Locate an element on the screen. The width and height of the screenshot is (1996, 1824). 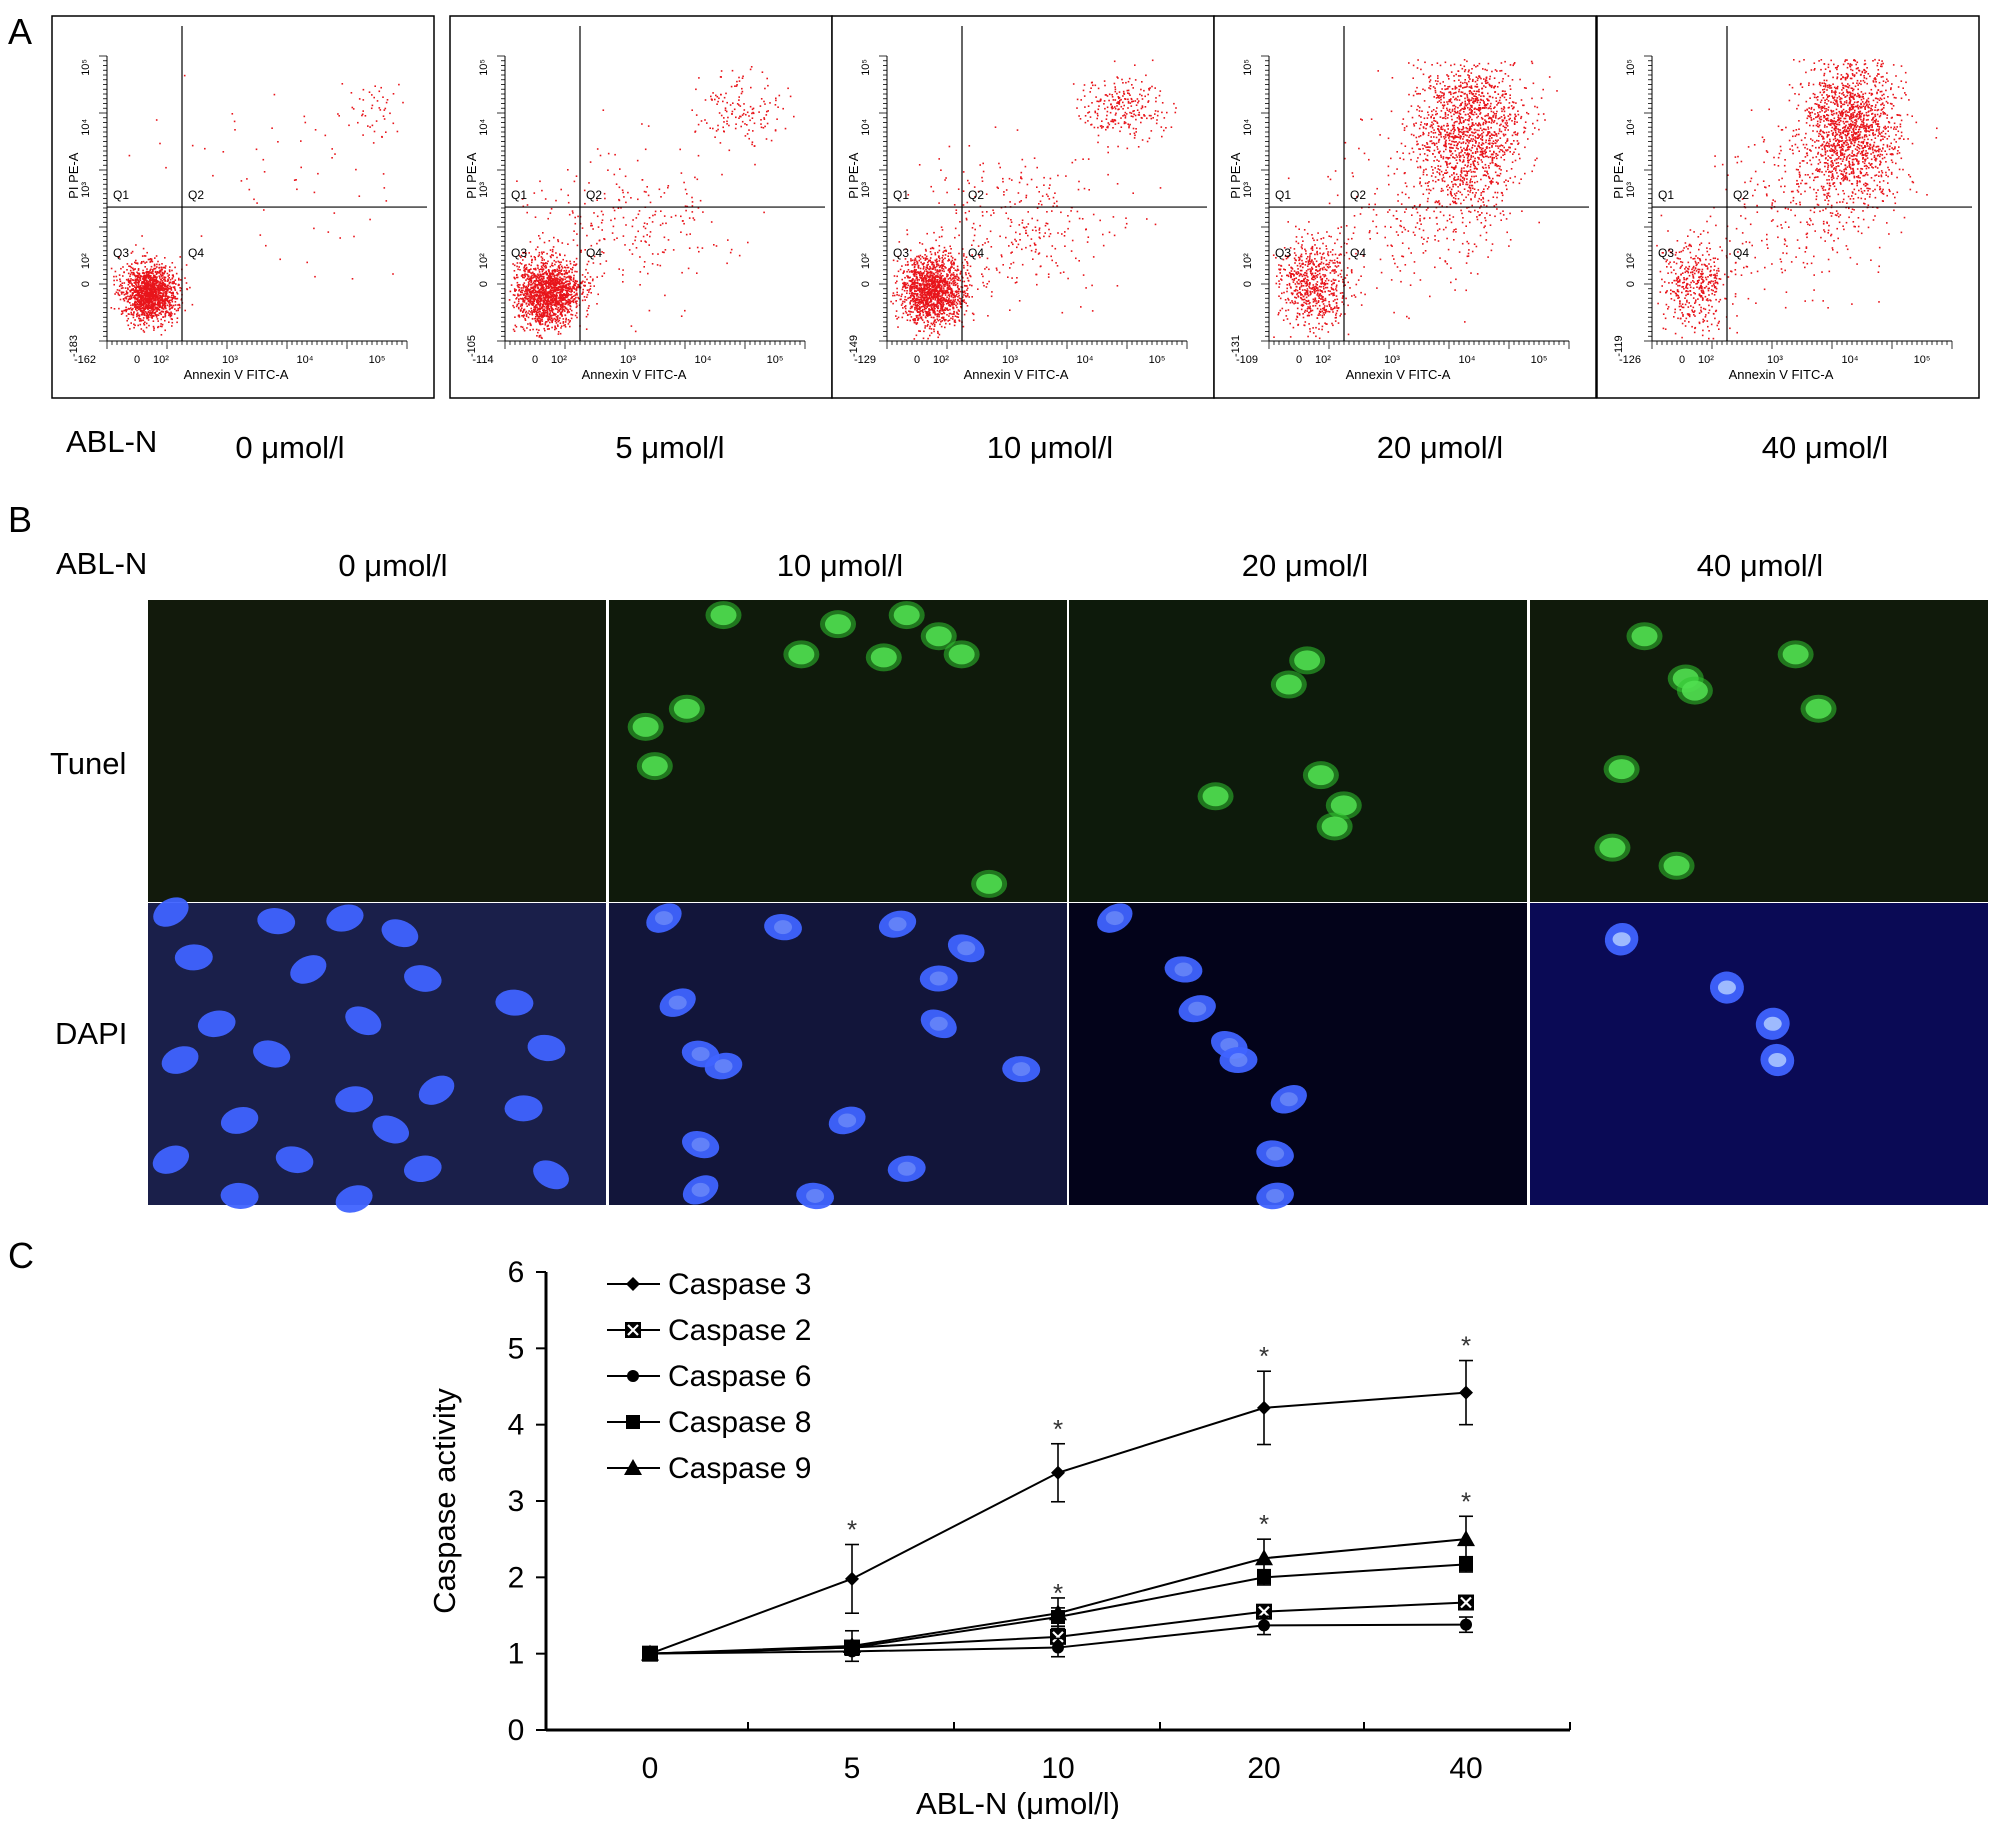
quadrant-label-q4: Q4 is located at coordinates (196, 253).